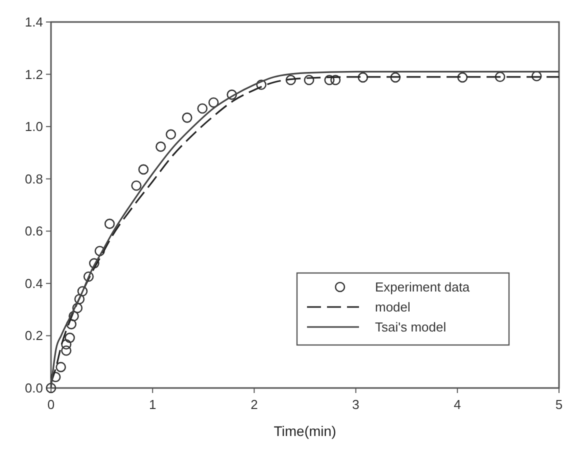 The width and height of the screenshot is (569, 450). What do you see at coordinates (33, 283) in the screenshot?
I see `y-tick-label: 0.4` at bounding box center [33, 283].